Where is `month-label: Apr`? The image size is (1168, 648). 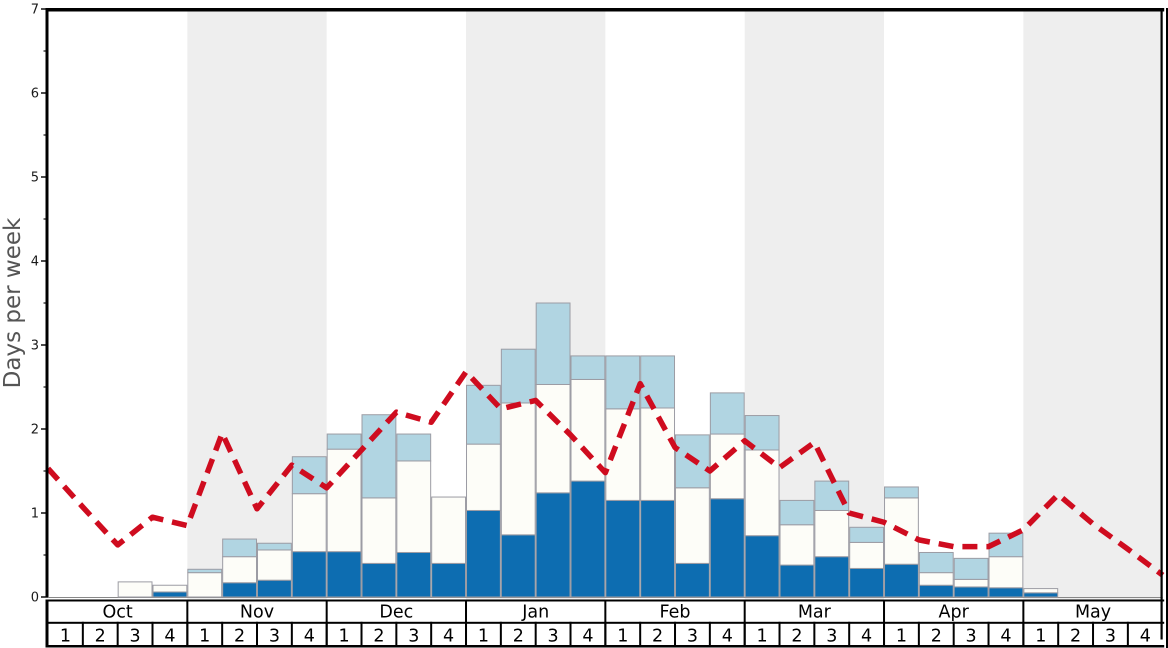 month-label: Apr is located at coordinates (954, 613).